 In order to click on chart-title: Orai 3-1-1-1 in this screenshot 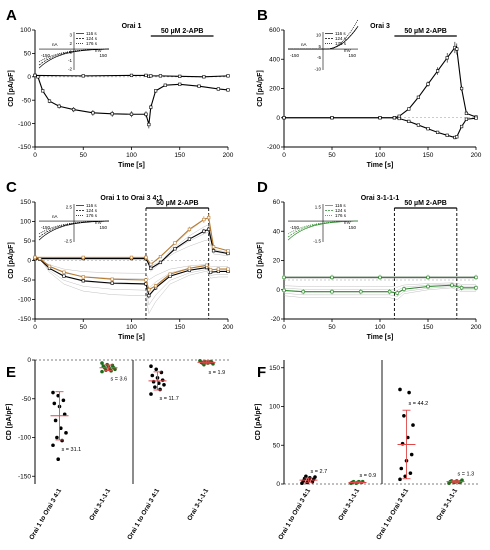, I will do `click(380, 198)`.